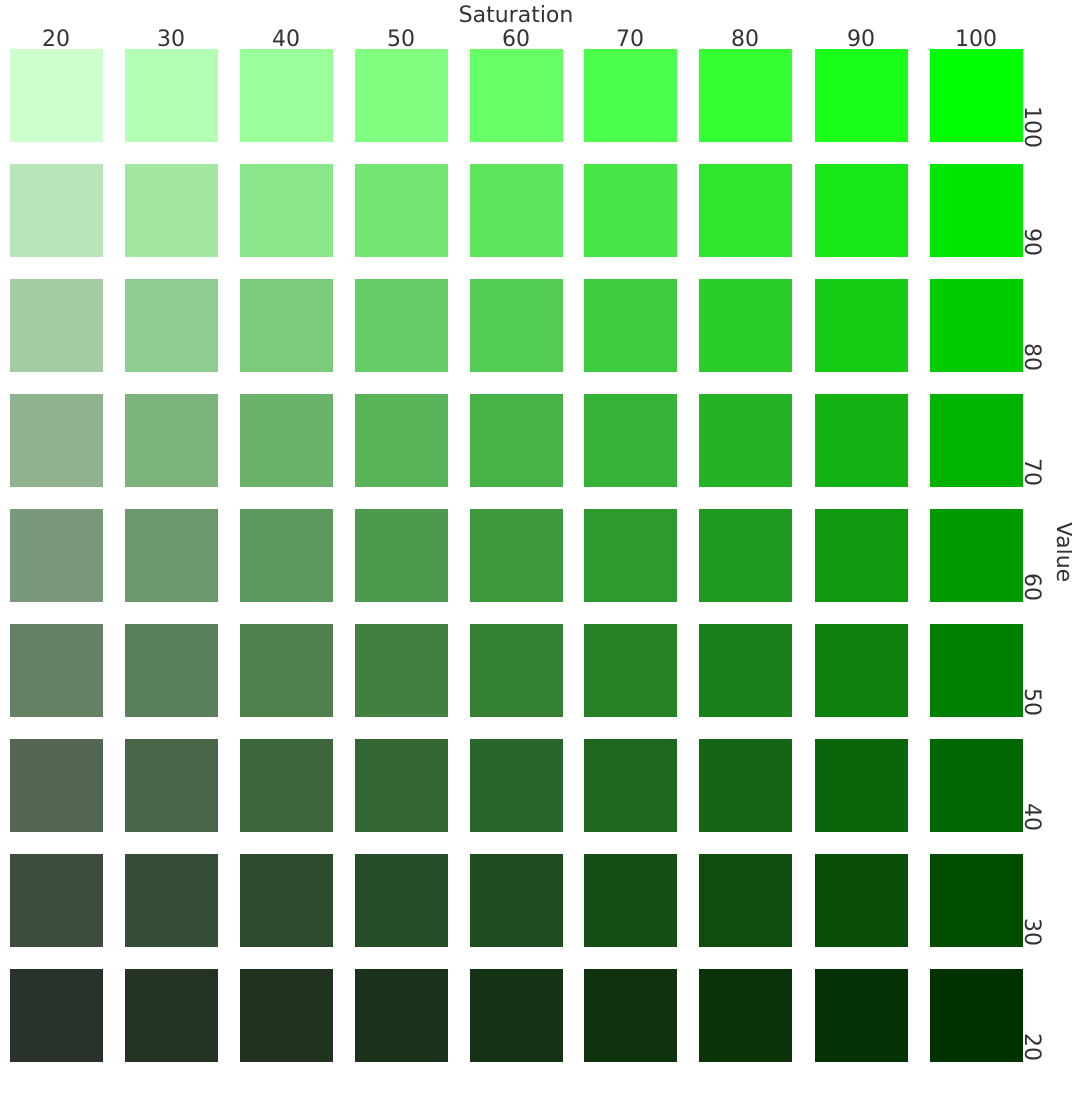  What do you see at coordinates (516, 15) in the screenshot?
I see `saturation-axis-title: Saturation` at bounding box center [516, 15].